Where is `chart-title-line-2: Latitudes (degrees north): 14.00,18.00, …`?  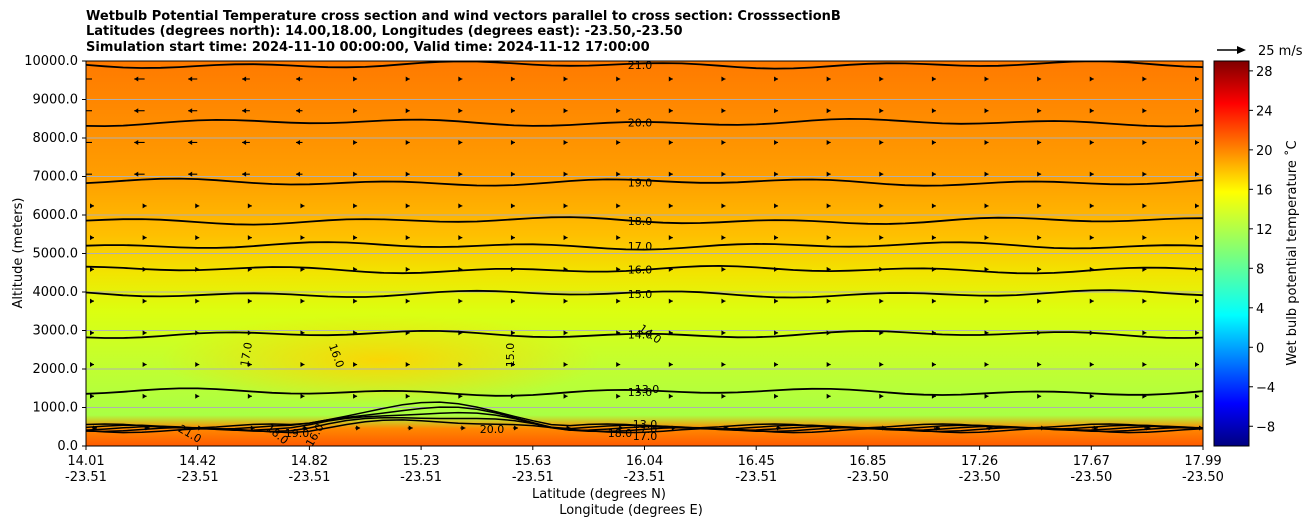
chart-title-line-2: Latitudes (degrees north): 14.00,18.00, … is located at coordinates (384, 31).